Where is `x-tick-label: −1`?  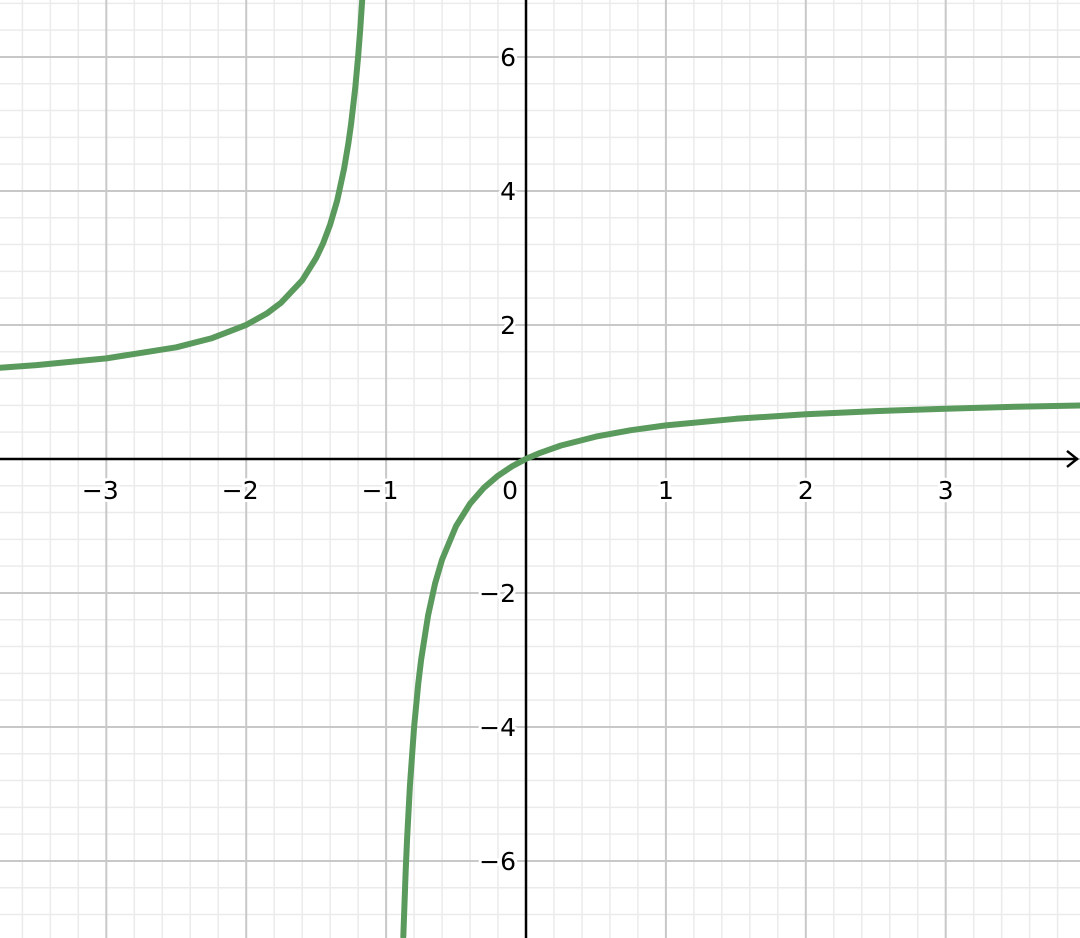 x-tick-label: −1 is located at coordinates (380, 490).